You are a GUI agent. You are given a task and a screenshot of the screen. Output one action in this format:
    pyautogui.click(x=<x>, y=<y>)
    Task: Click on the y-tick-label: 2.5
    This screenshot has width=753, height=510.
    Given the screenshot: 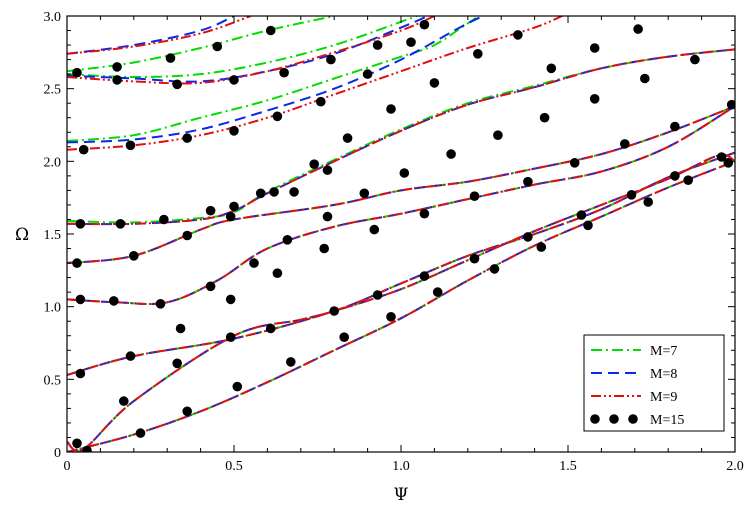 What is the action you would take?
    pyautogui.click(x=53, y=90)
    